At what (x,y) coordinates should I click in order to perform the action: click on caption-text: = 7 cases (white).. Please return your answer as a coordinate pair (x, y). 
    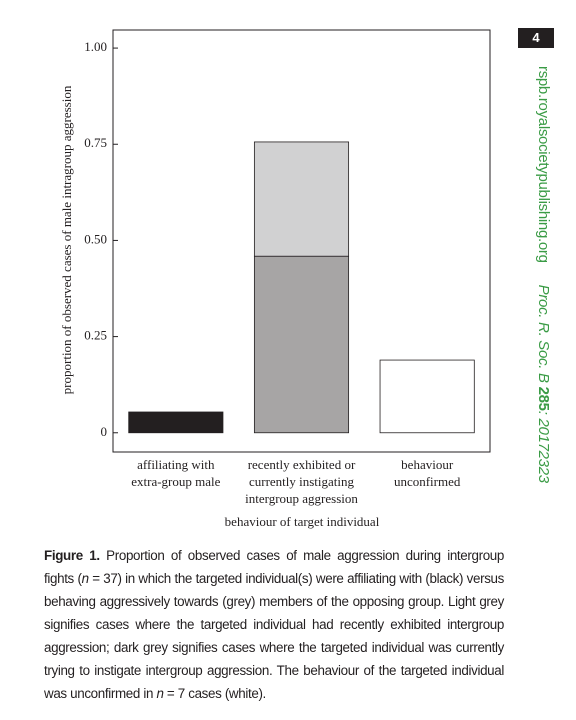
    Looking at the image, I should click on (214, 693).